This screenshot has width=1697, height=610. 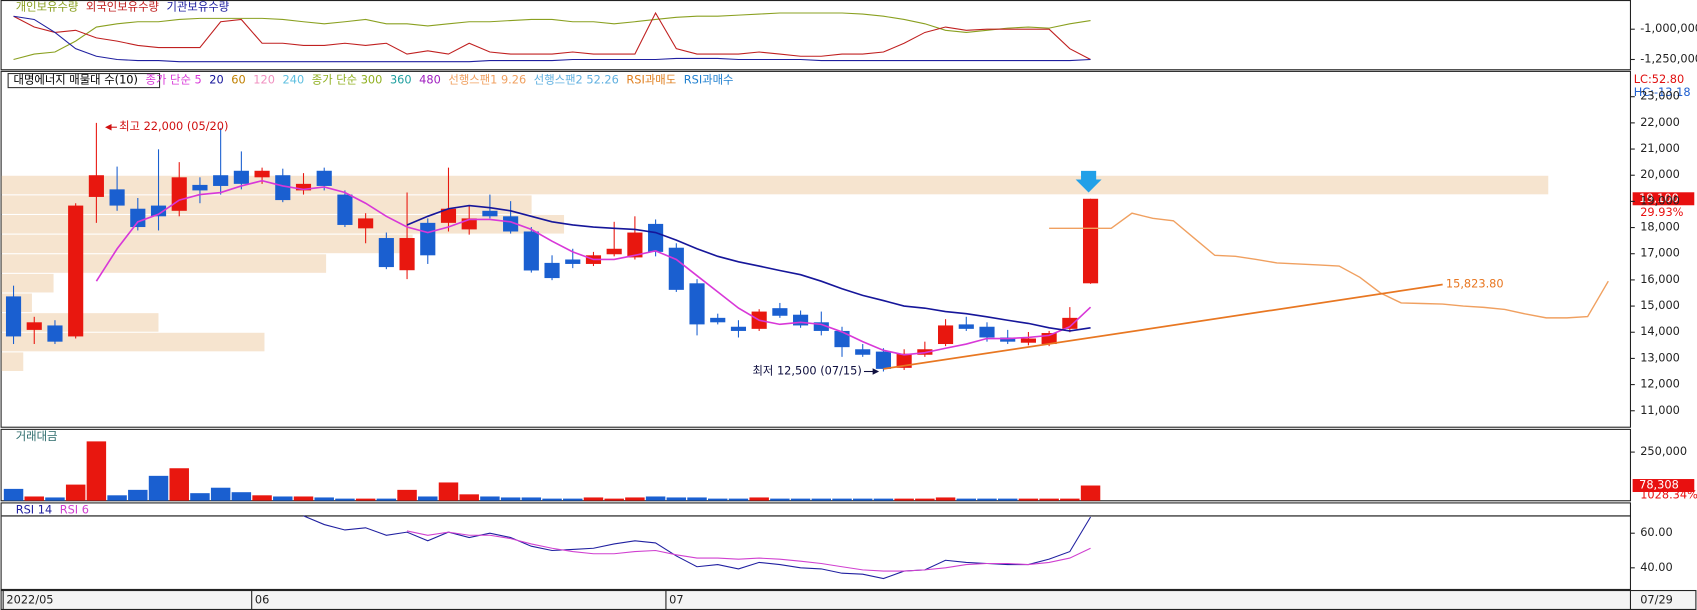 I want to click on panel-title: 거래대금, so click(x=37, y=436).